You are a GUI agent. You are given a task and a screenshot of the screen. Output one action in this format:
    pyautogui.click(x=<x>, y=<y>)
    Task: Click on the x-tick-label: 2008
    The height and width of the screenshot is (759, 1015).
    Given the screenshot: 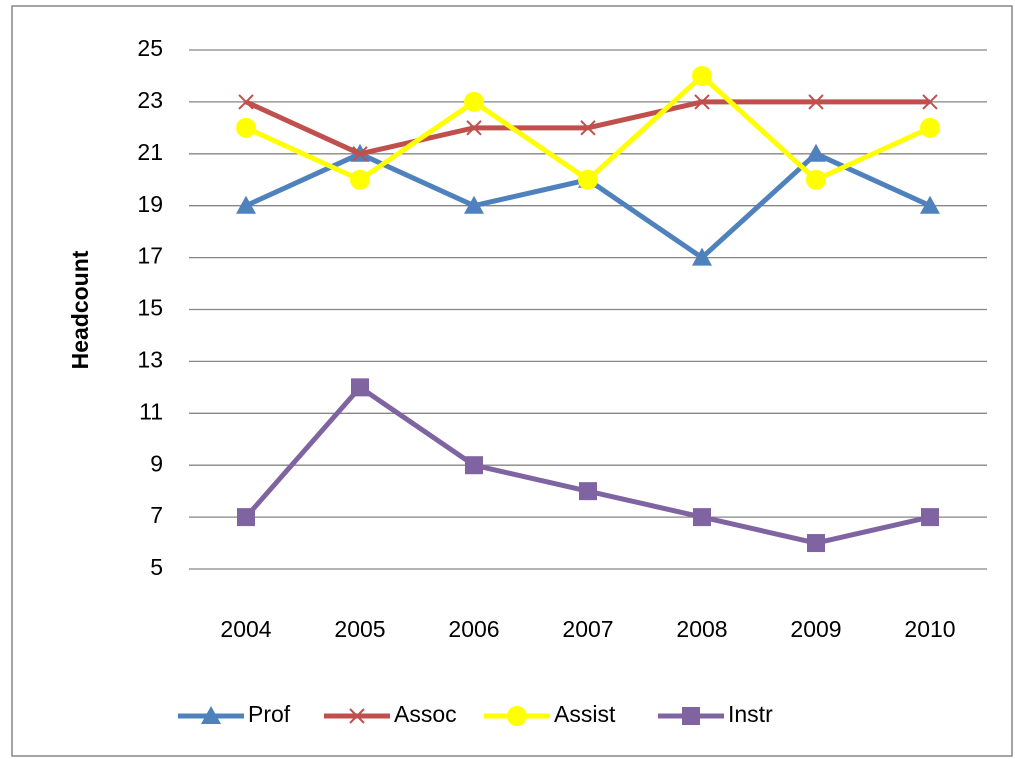 What is the action you would take?
    pyautogui.click(x=701, y=629)
    